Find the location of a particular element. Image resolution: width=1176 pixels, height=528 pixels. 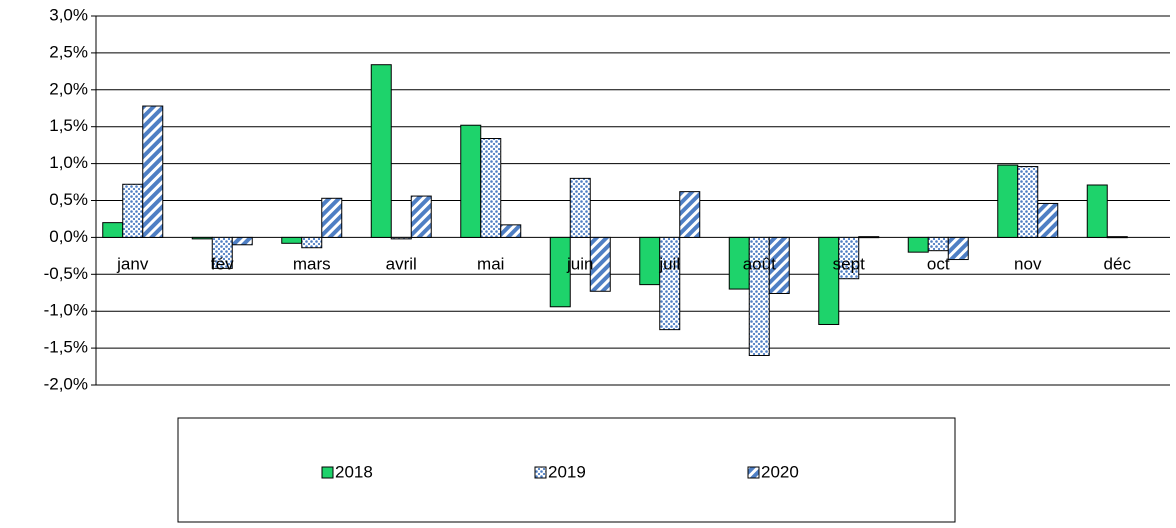

x-tick-label: juin is located at coordinates (579, 263).